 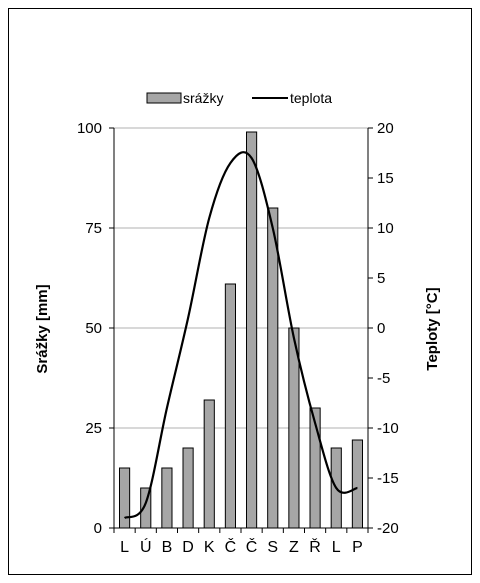 What do you see at coordinates (239, 98) in the screenshot?
I see `legend: srážky teplota` at bounding box center [239, 98].